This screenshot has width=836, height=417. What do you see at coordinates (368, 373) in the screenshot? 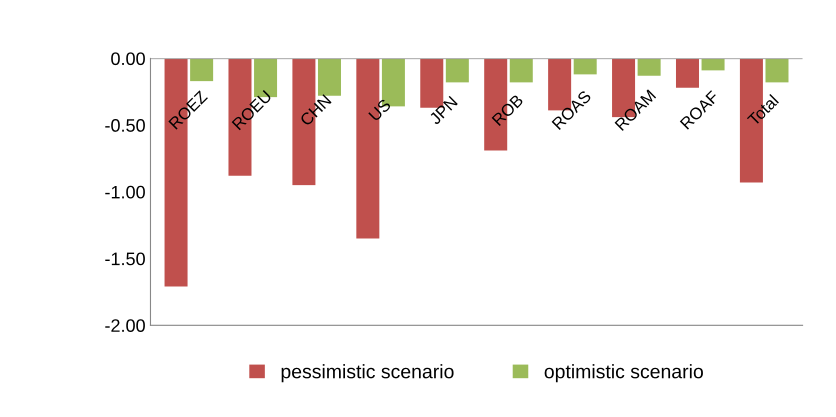
I see `legend-label: pessimistic scenario` at bounding box center [368, 373].